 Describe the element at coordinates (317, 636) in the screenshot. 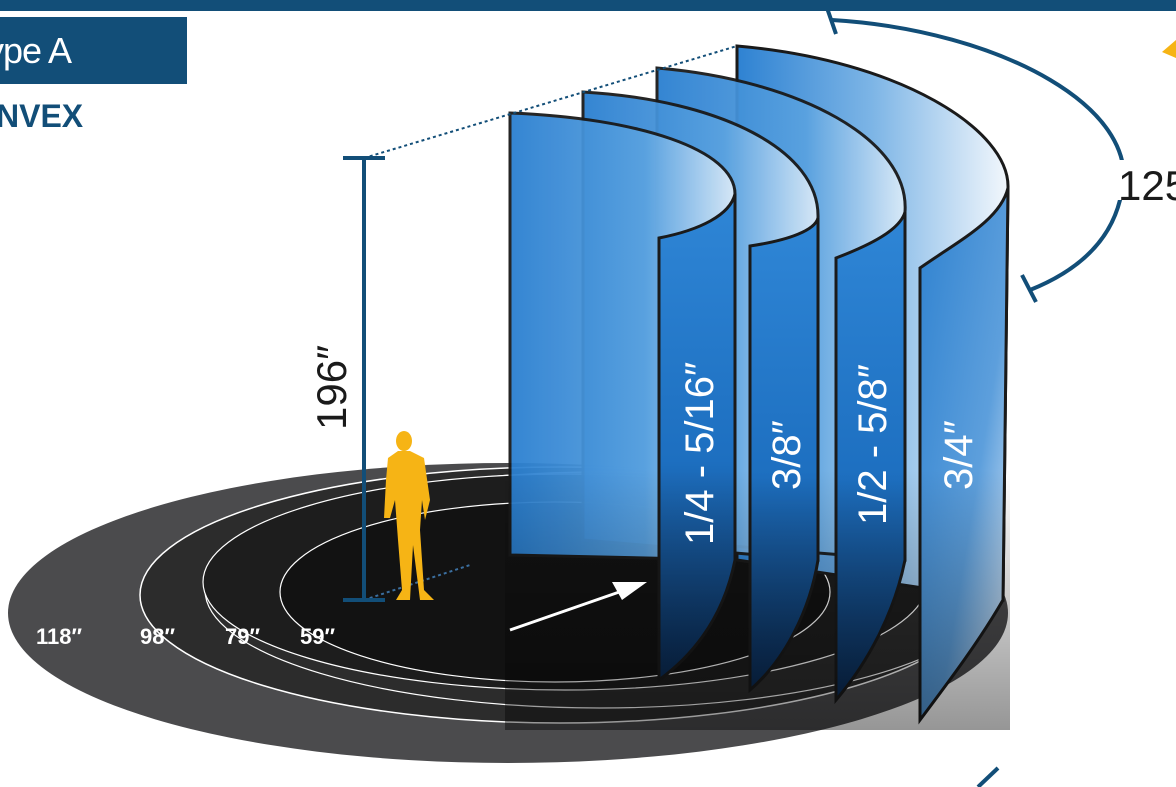

I see `radius-label-59: 59″` at that location.